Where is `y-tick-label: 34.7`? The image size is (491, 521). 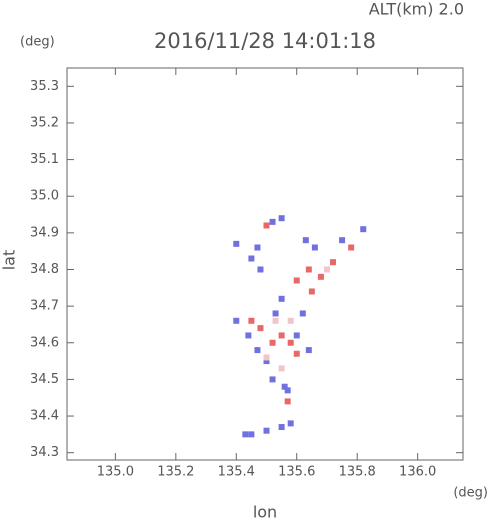 y-tick-label: 34.7 is located at coordinates (44, 306).